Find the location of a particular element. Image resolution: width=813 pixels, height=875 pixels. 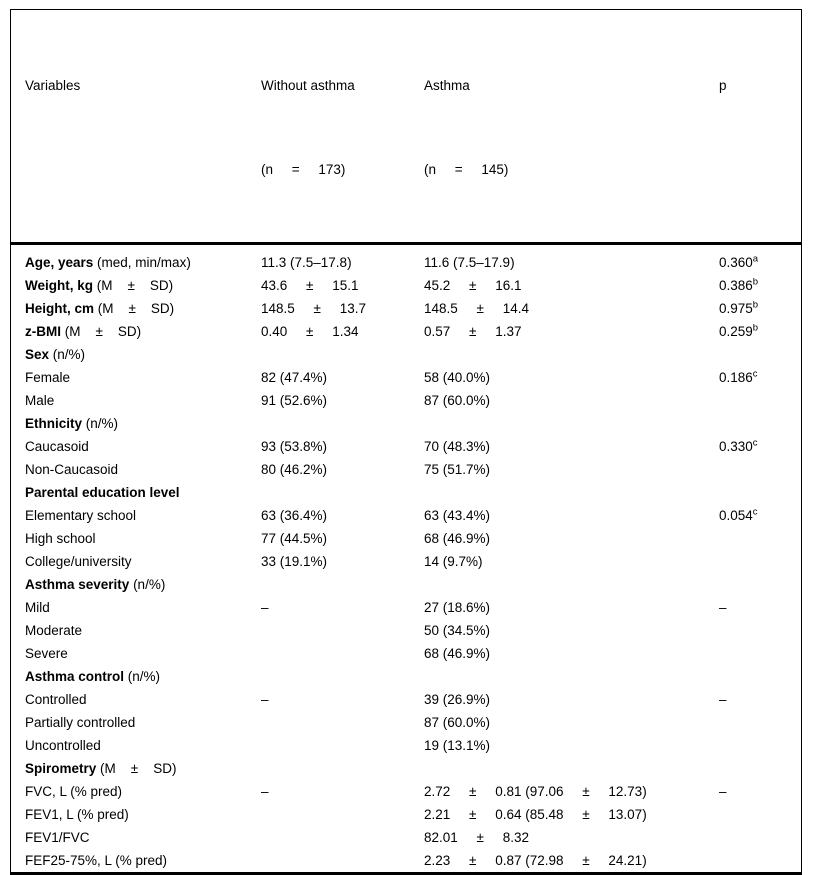

p-value-cell: 0.054c is located at coordinates (760, 515).